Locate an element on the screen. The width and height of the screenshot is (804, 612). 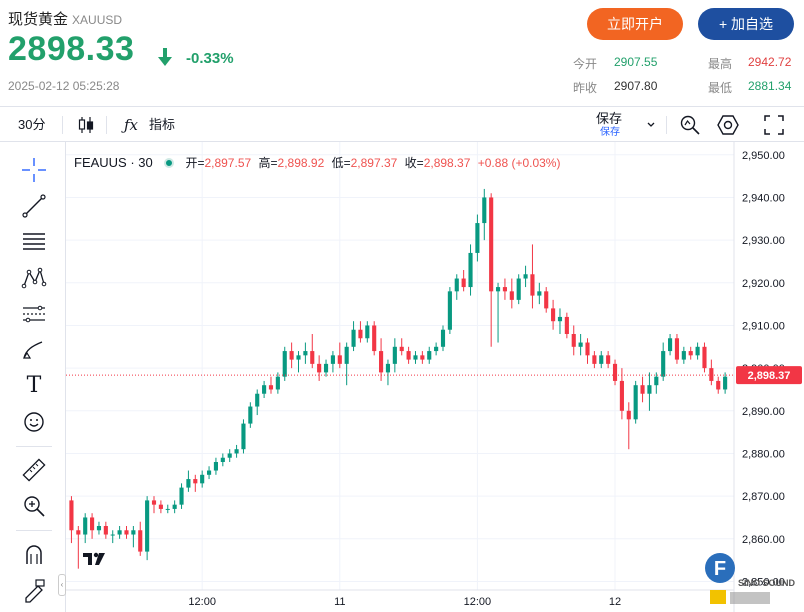
stat-open-value: 2907.55 is located at coordinates (636, 62).